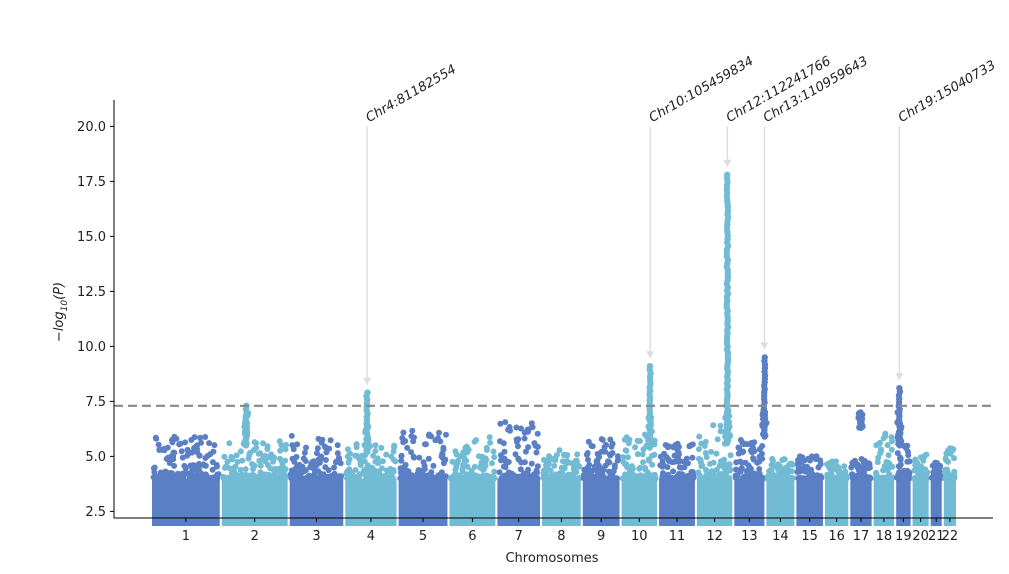 The height and width of the screenshot is (574, 1009). What do you see at coordinates (255, 482) in the screenshot?
I see `chromosome-2-points` at bounding box center [255, 482].